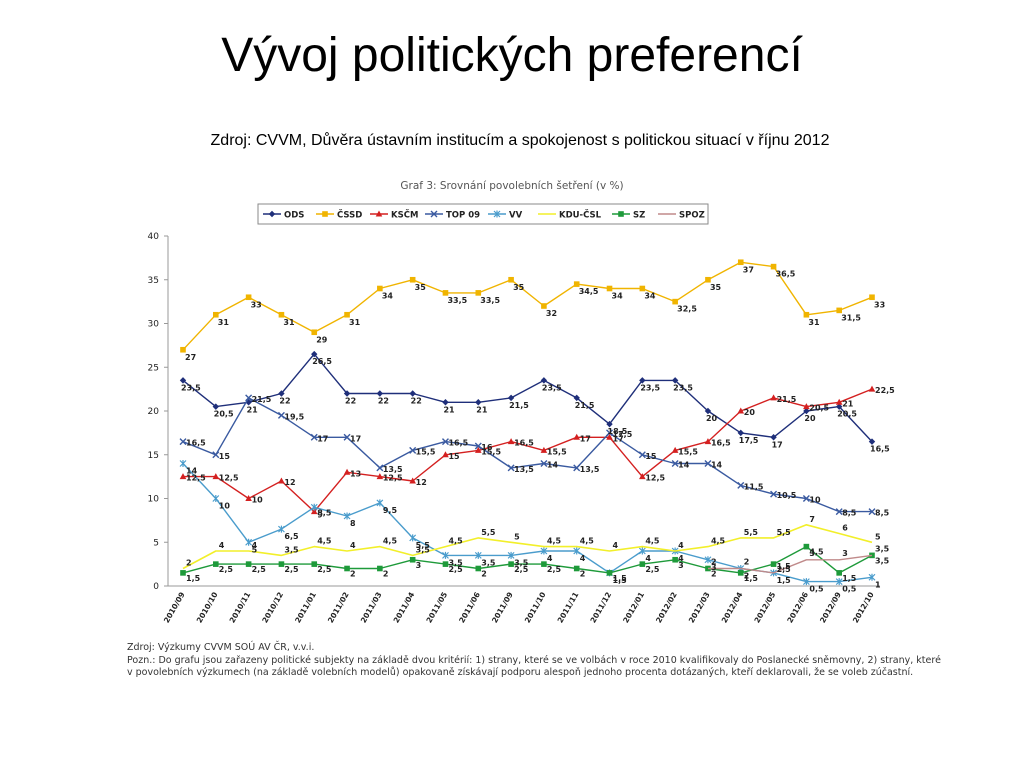 This screenshot has width=1024, height=768. Describe the element at coordinates (797, 608) in the screenshot. I see `x-tick-label: 2012/06` at that location.